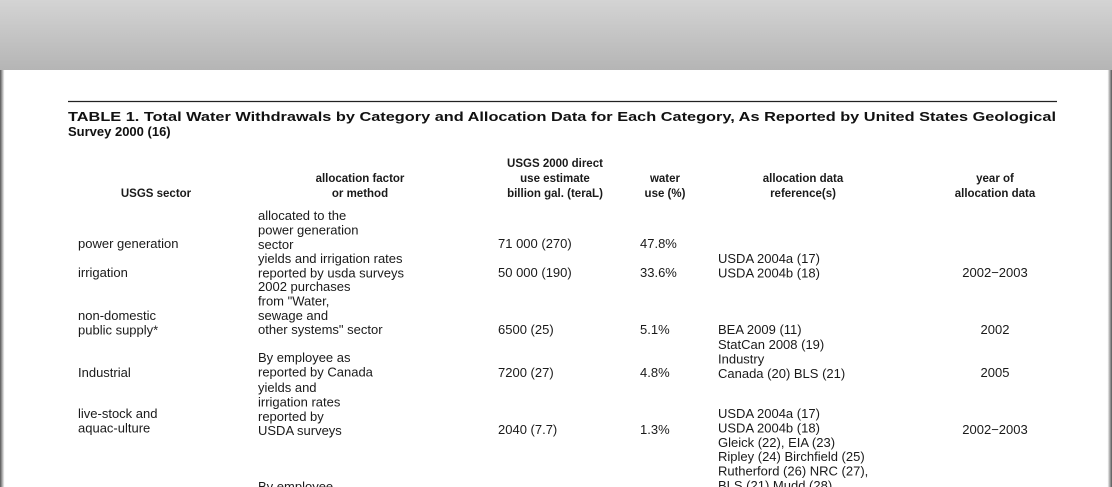 This screenshot has width=1112, height=487. What do you see at coordinates (320, 329) in the screenshot?
I see `table-cell: other systems" sector` at bounding box center [320, 329].